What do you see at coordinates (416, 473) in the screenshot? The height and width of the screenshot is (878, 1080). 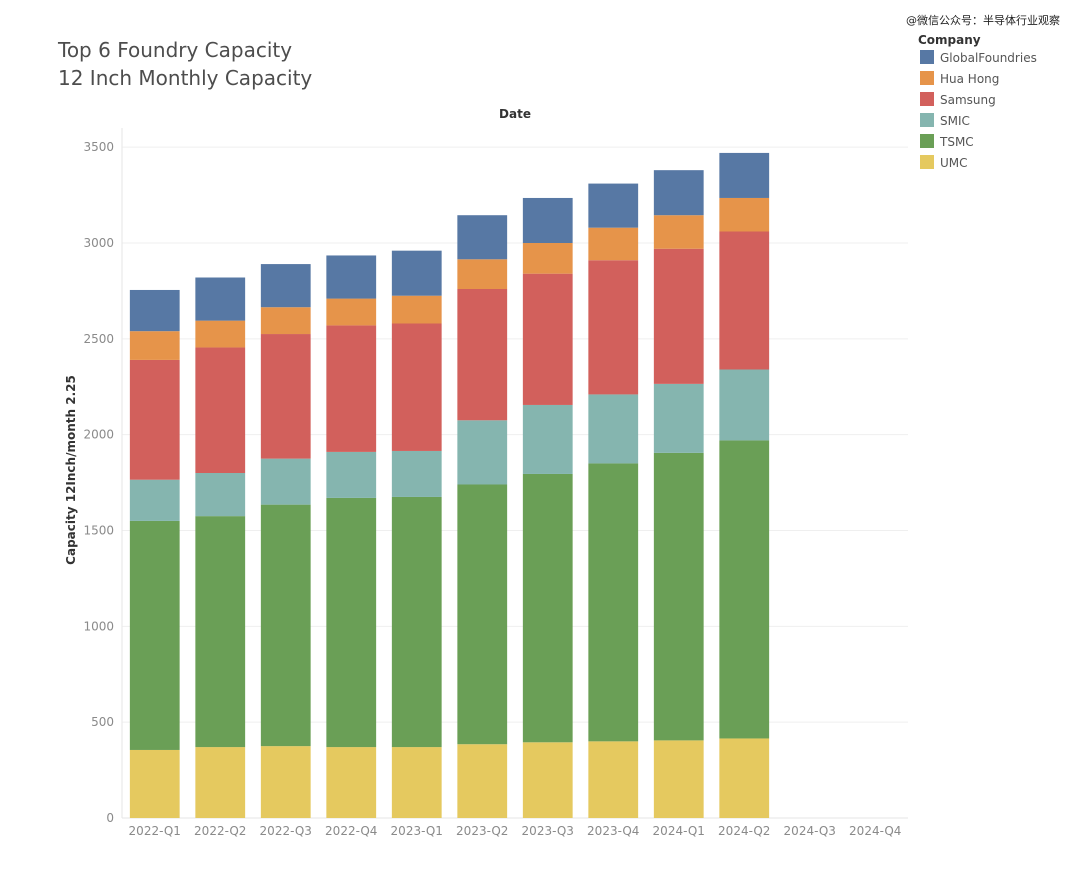 I see `bar-segment-smic-2023-q1` at bounding box center [416, 473].